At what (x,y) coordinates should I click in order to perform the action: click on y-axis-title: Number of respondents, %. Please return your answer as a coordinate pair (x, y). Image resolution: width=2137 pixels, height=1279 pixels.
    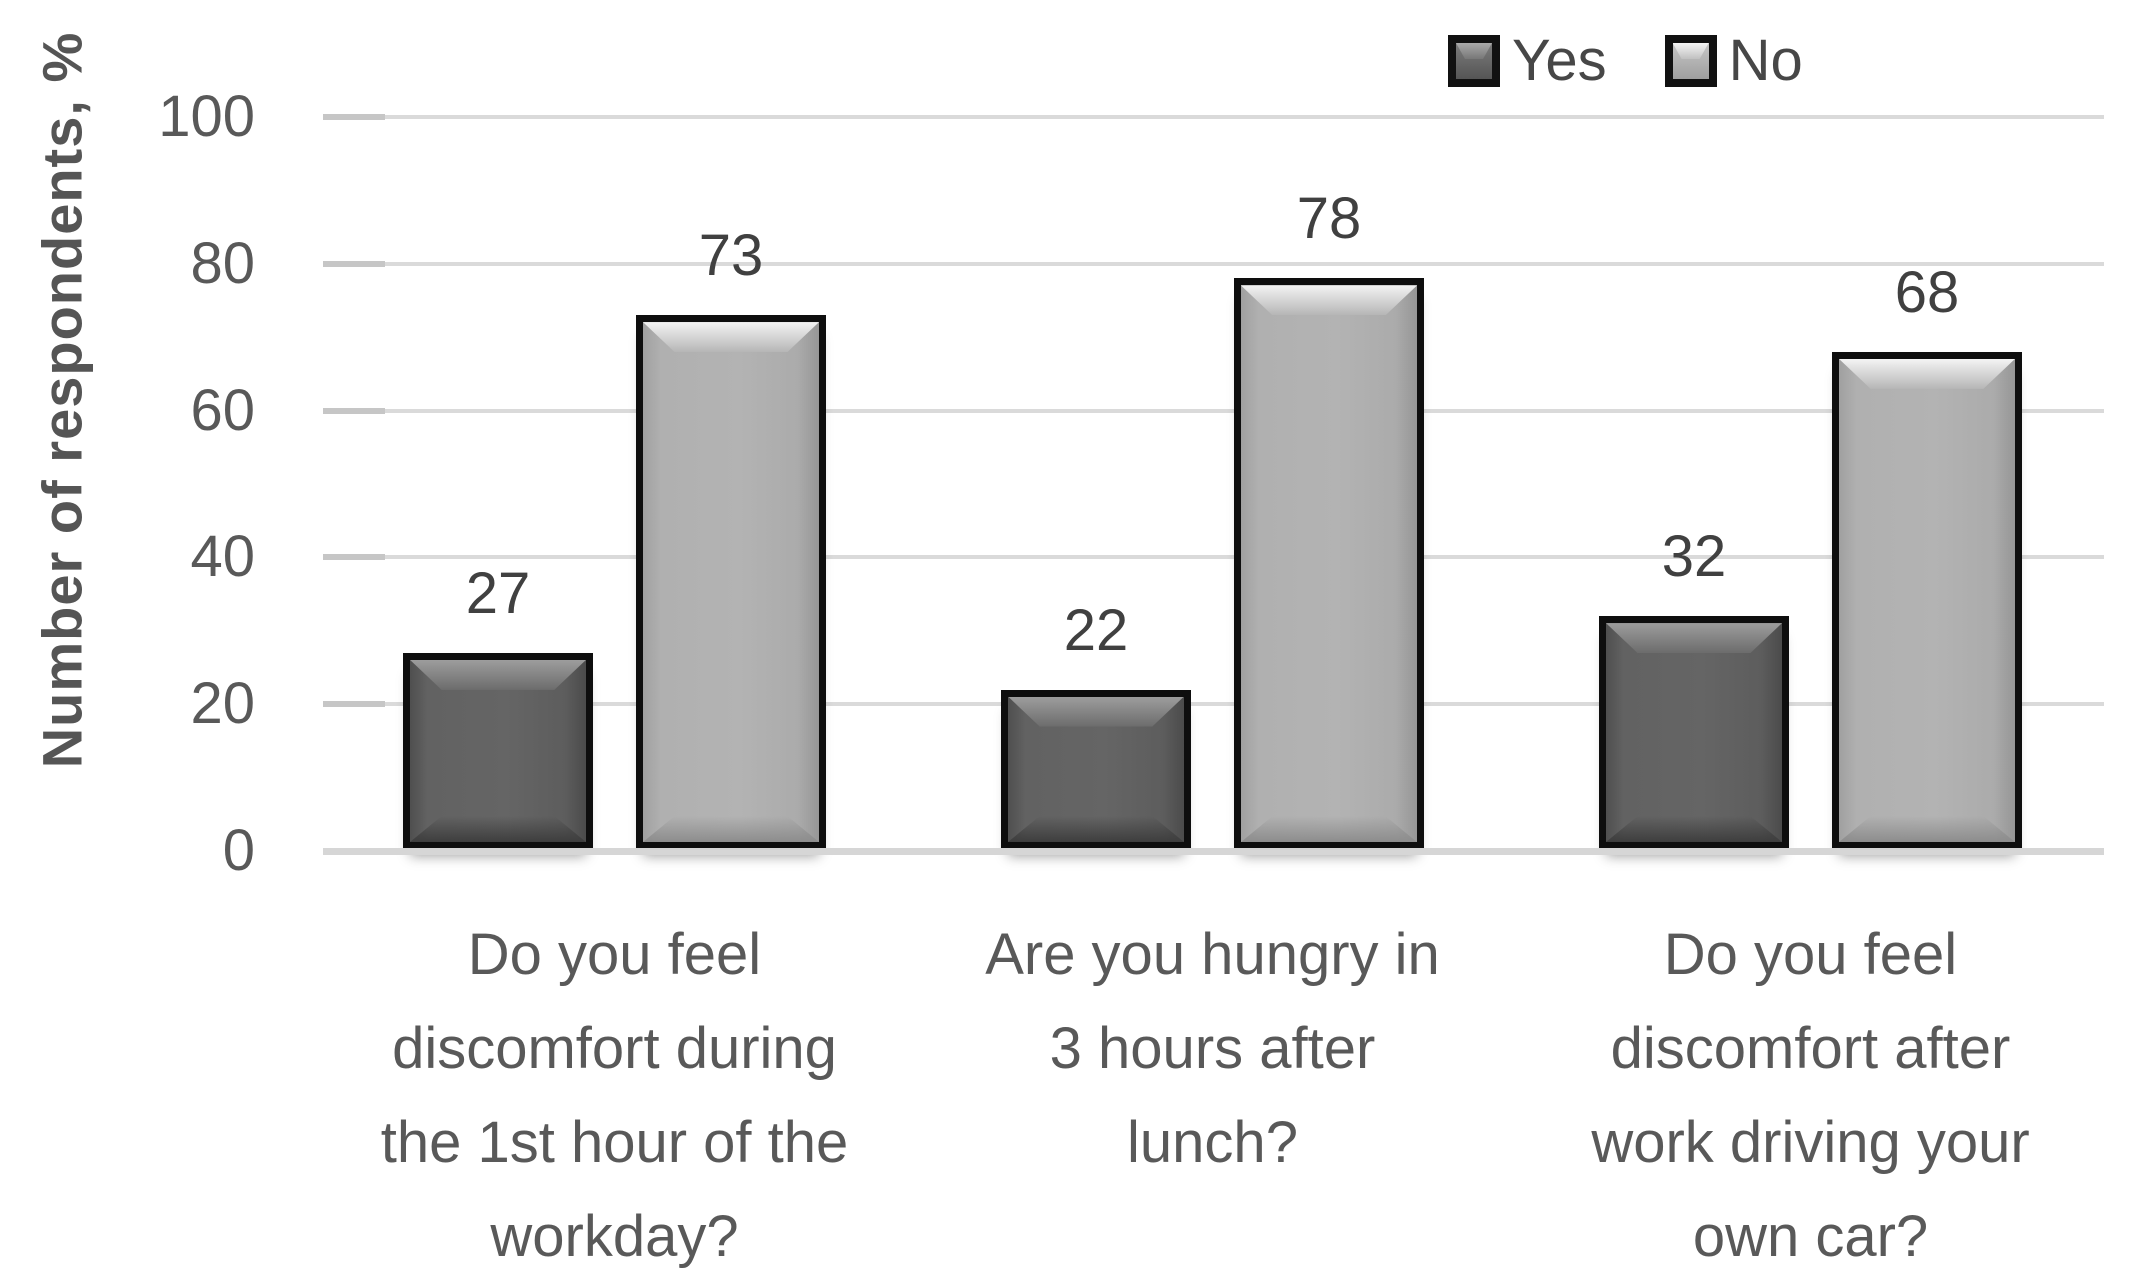
    Looking at the image, I should click on (62, 400).